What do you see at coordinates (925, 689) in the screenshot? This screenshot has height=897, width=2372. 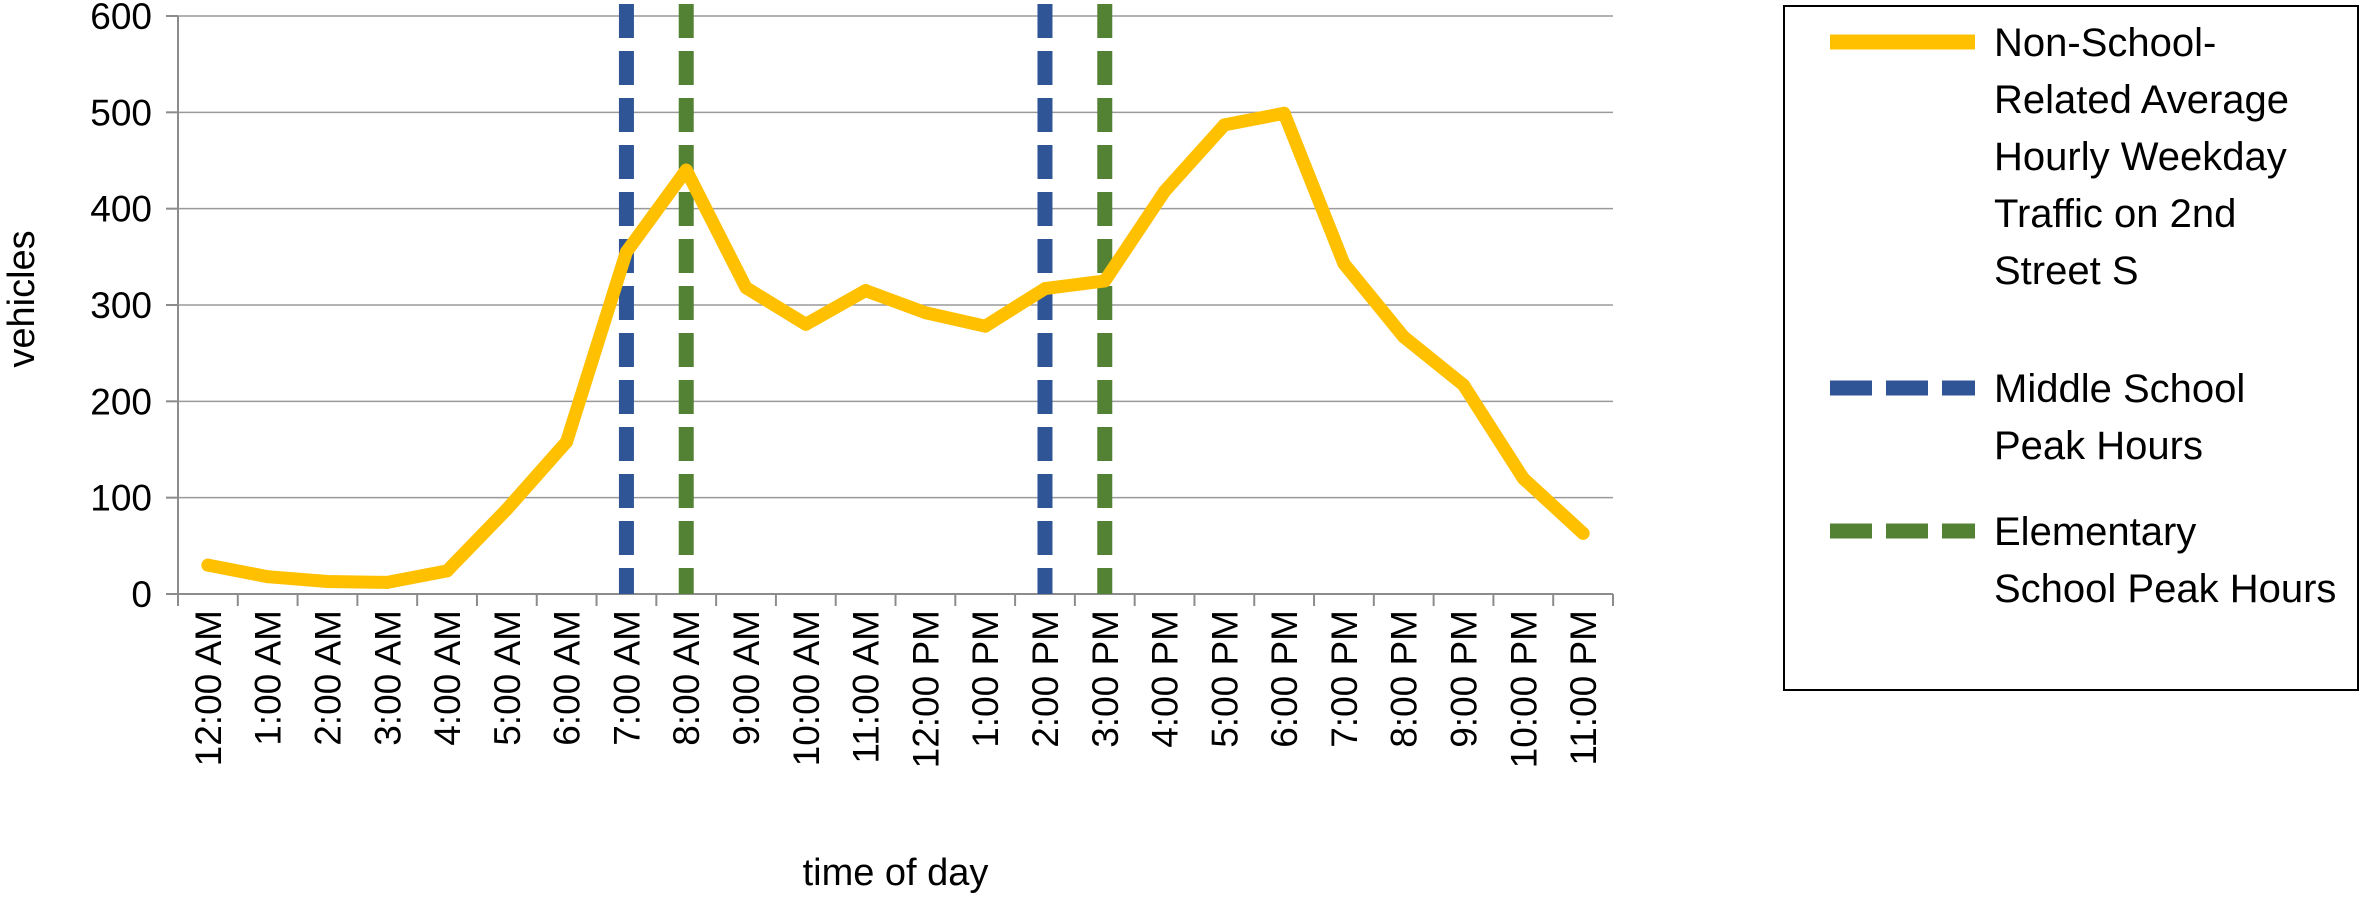 I see `x-tick-label: 12:00 PM` at bounding box center [925, 689].